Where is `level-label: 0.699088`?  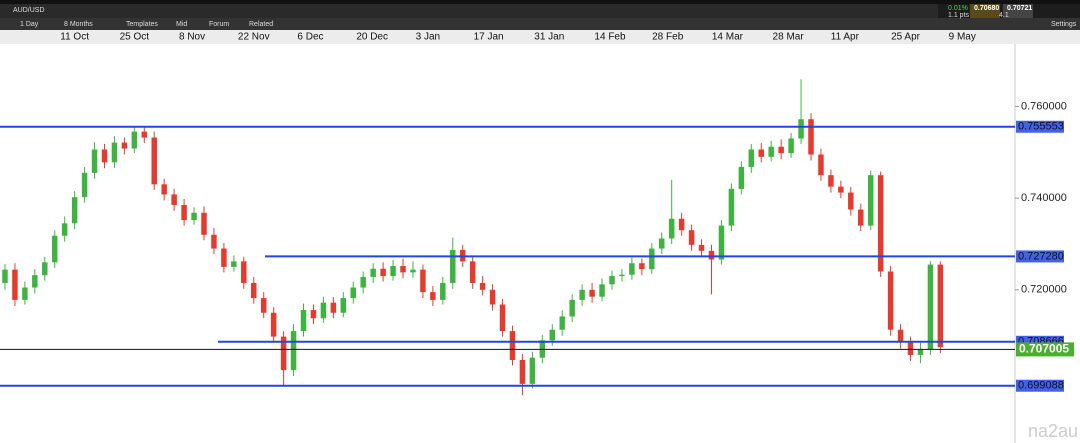 level-label: 0.699088 is located at coordinates (1041, 386).